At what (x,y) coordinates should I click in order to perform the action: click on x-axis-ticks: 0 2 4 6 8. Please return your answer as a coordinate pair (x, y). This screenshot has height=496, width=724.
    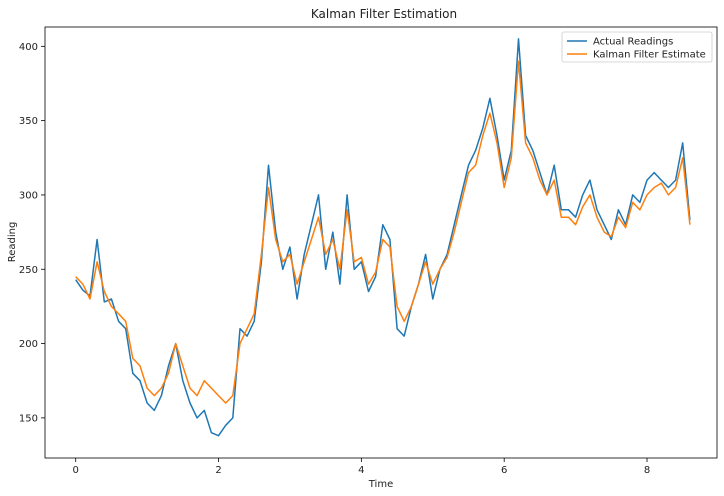
    Looking at the image, I should click on (361, 467).